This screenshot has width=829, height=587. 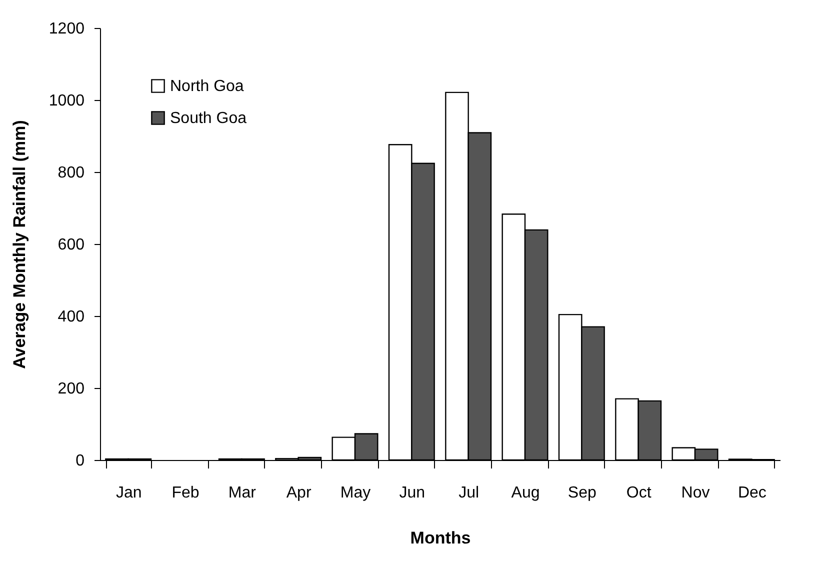 What do you see at coordinates (412, 493) in the screenshot?
I see `x-tick-label: Jun` at bounding box center [412, 493].